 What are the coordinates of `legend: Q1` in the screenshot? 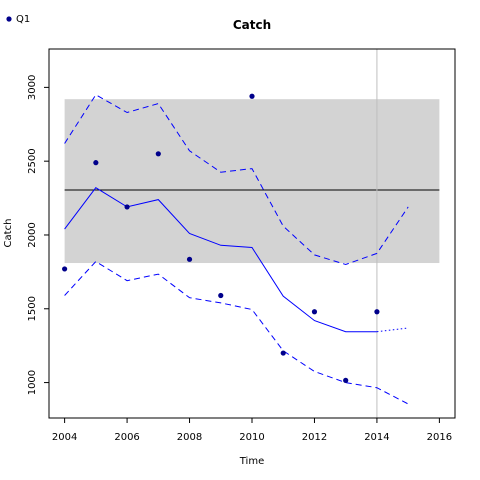 It's located at (18, 19).